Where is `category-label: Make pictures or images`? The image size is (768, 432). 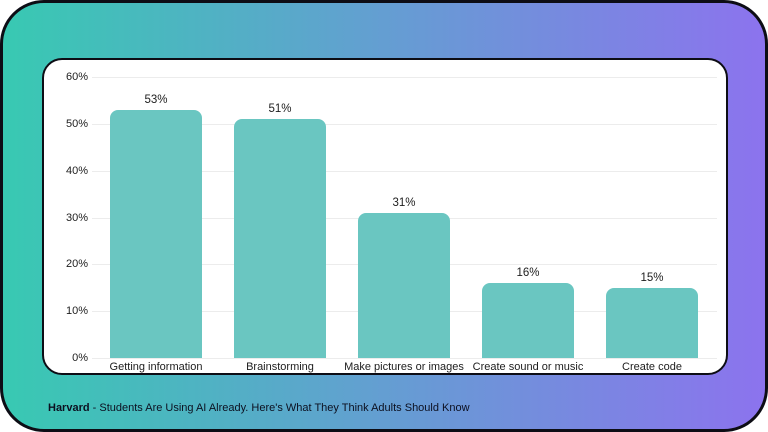
category-label: Make pictures or images is located at coordinates (404, 367).